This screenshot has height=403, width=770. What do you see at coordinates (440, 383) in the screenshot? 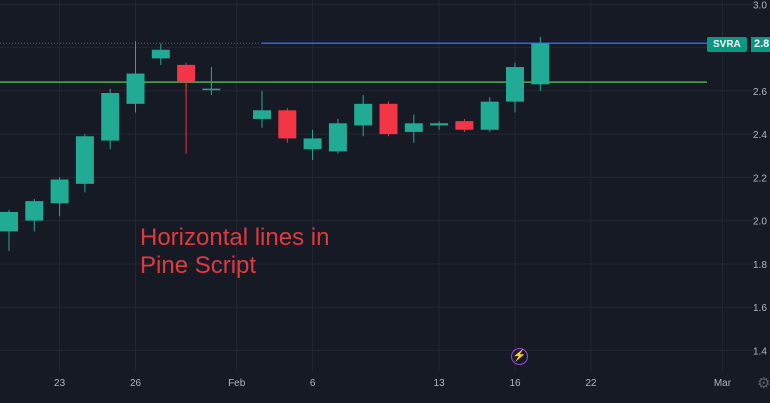
I see `x-tick-label: 13` at bounding box center [440, 383].